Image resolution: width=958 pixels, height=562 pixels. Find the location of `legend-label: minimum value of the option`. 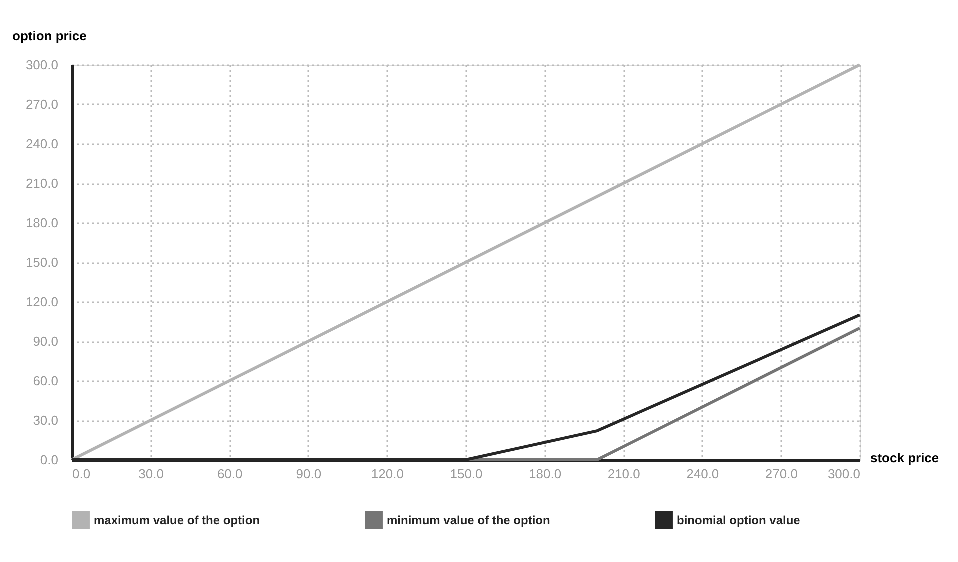

legend-label: minimum value of the option is located at coordinates (468, 520).